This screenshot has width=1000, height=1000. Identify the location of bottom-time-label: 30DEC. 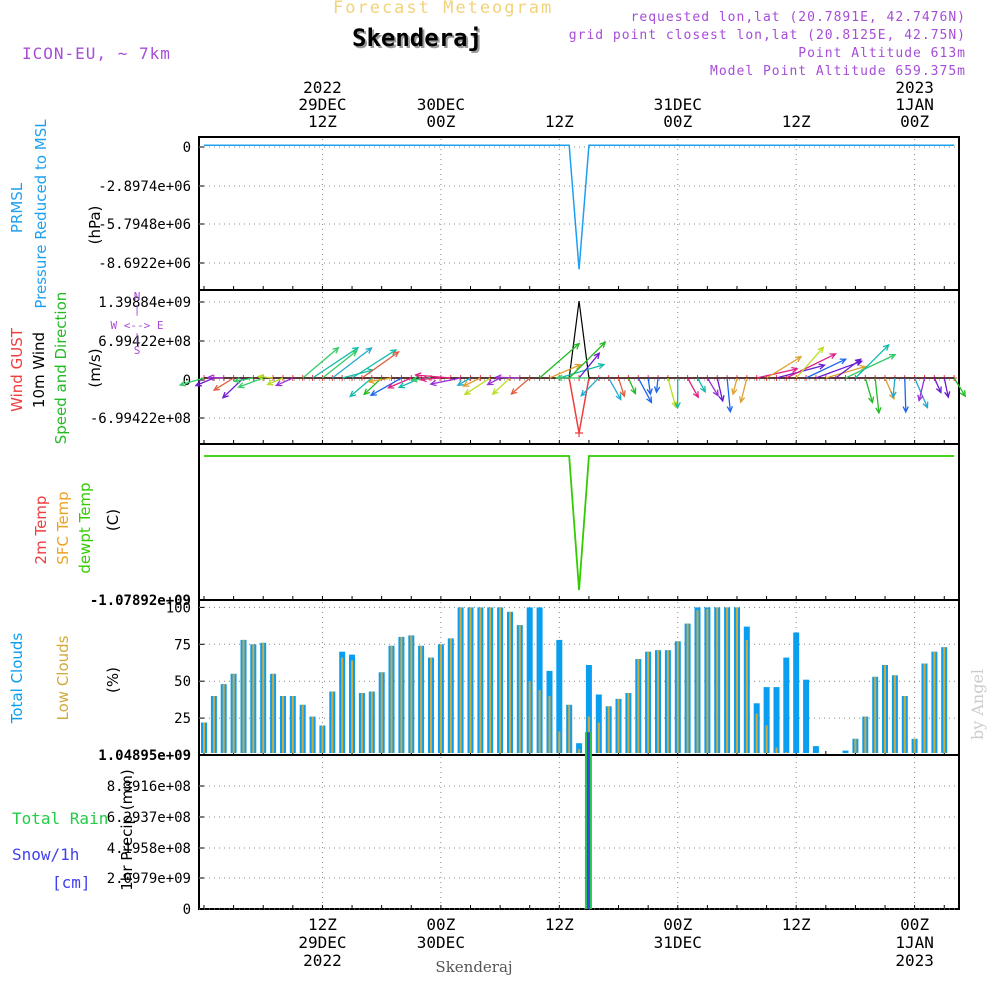
(441, 942).